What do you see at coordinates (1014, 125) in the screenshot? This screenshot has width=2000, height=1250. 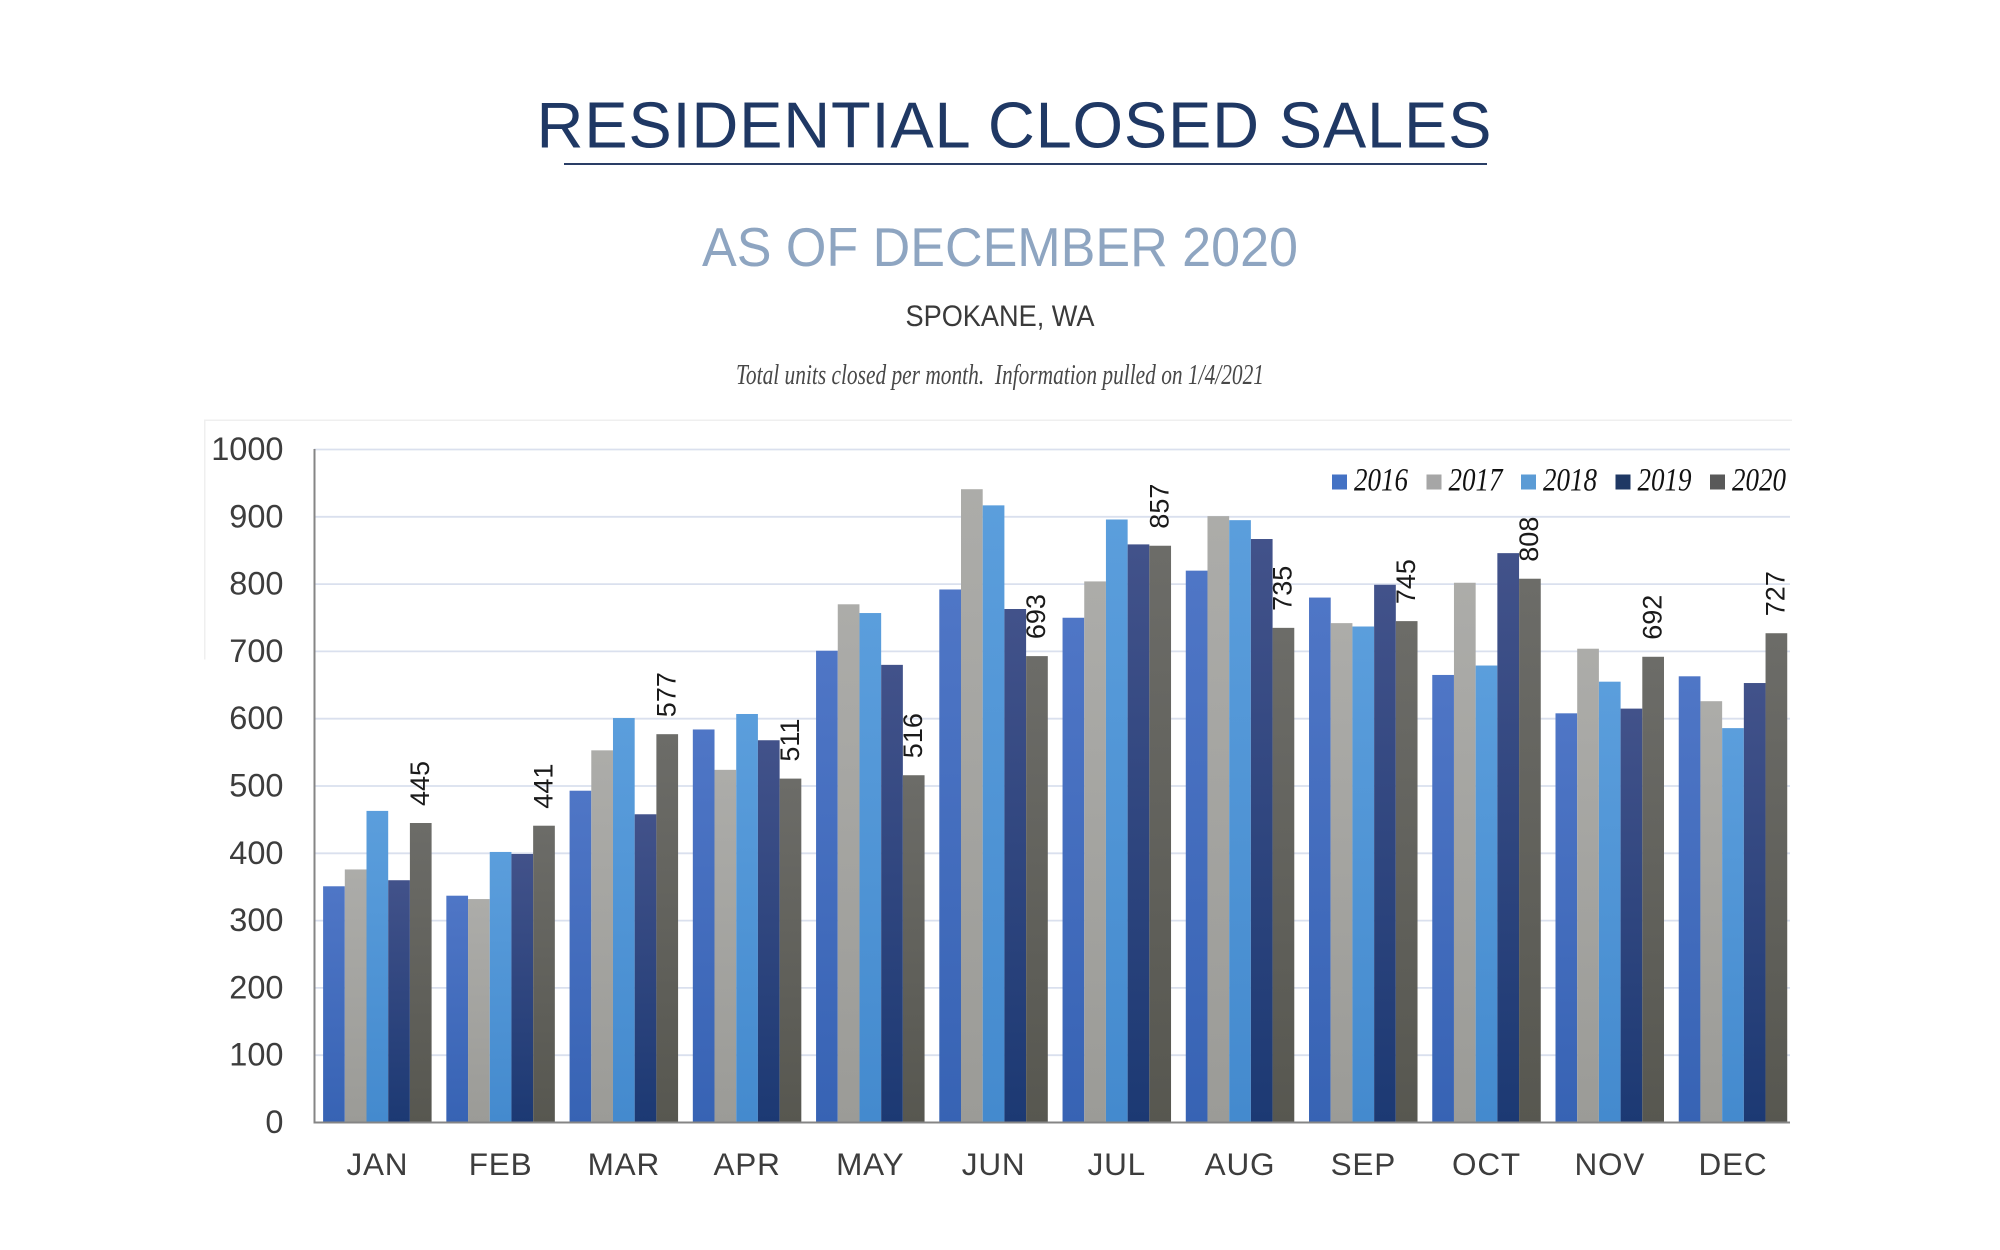 I see `svg-text: RESIDENTIAL CLOSED SALES` at bounding box center [1014, 125].